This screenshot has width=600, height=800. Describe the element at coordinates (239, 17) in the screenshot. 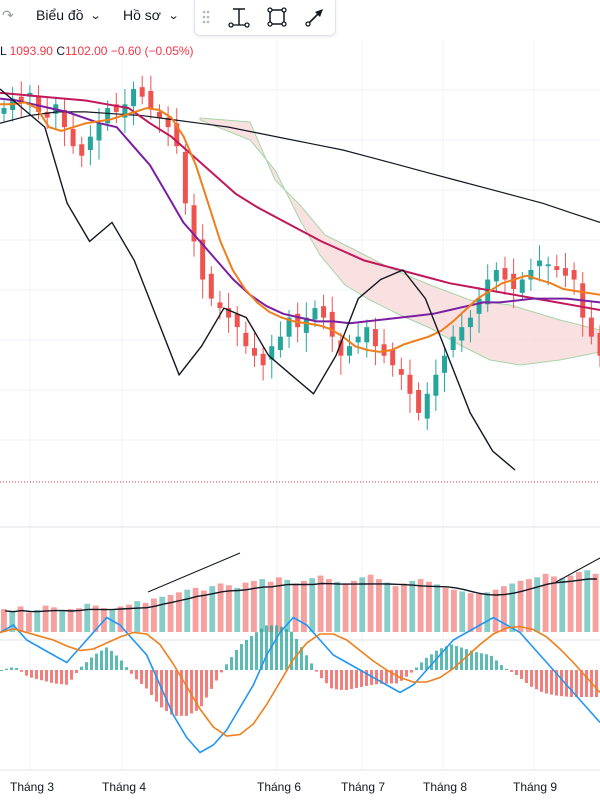

I see `vertical-measure-icon` at that location.